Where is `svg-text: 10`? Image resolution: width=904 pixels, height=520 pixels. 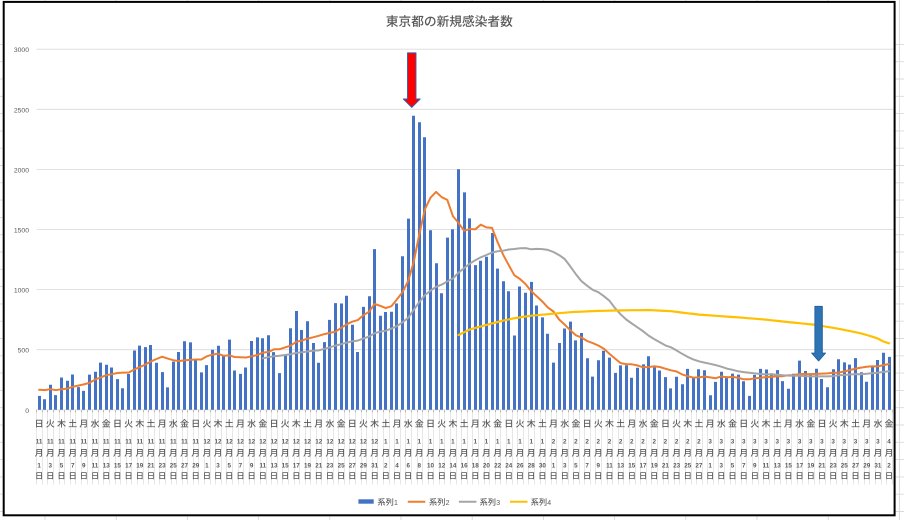
svg-text: 10 is located at coordinates (431, 466).